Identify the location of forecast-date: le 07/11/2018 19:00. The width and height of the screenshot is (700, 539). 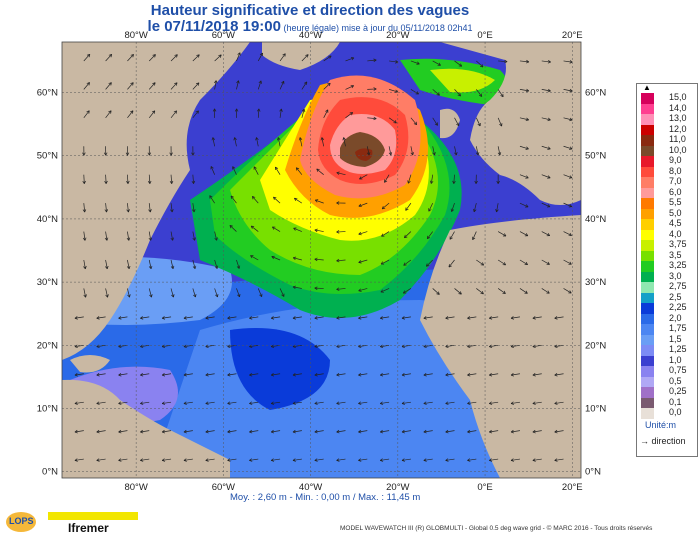
(214, 26).